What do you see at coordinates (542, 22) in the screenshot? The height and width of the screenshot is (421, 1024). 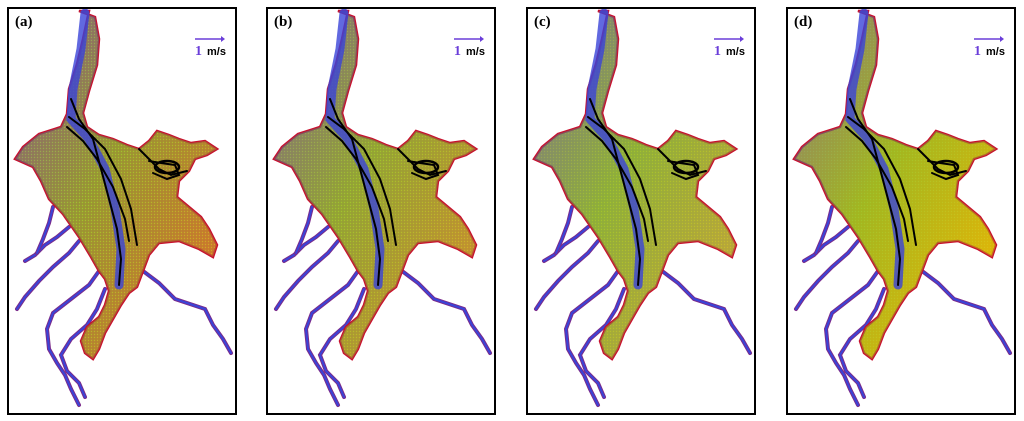 I see `panel-label: (c)` at bounding box center [542, 22].